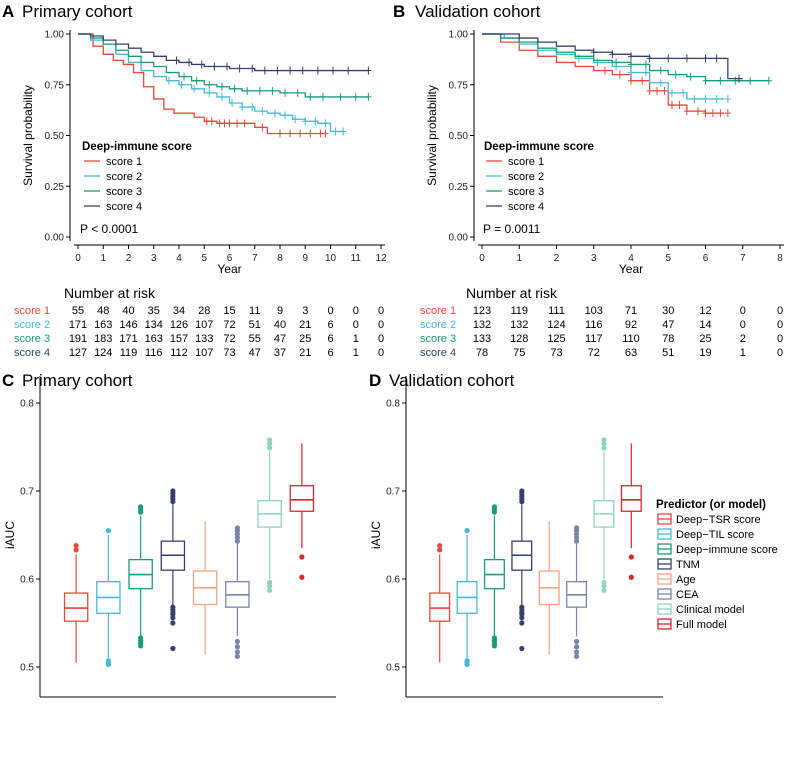 This screenshot has height=757, width=798. What do you see at coordinates (27, 492) in the screenshot?
I see `y-tick-label: 0.7` at bounding box center [27, 492].